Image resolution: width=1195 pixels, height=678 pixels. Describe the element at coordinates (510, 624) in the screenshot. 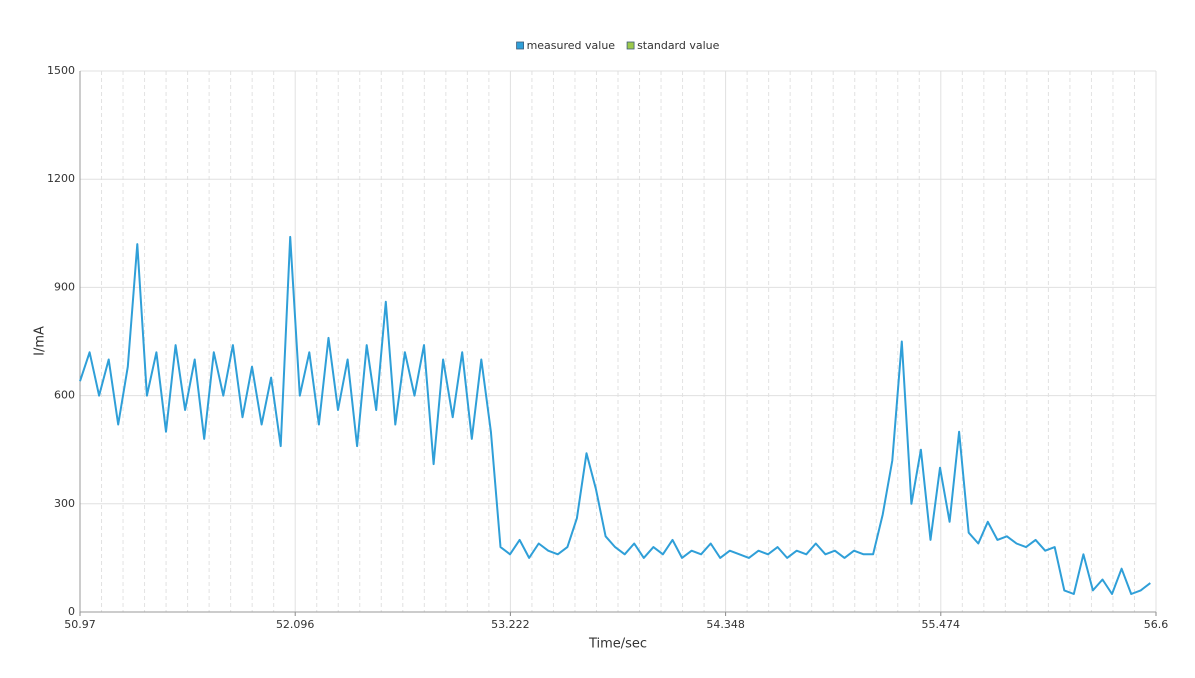

I see `x-tick-label: 53.222` at that location.